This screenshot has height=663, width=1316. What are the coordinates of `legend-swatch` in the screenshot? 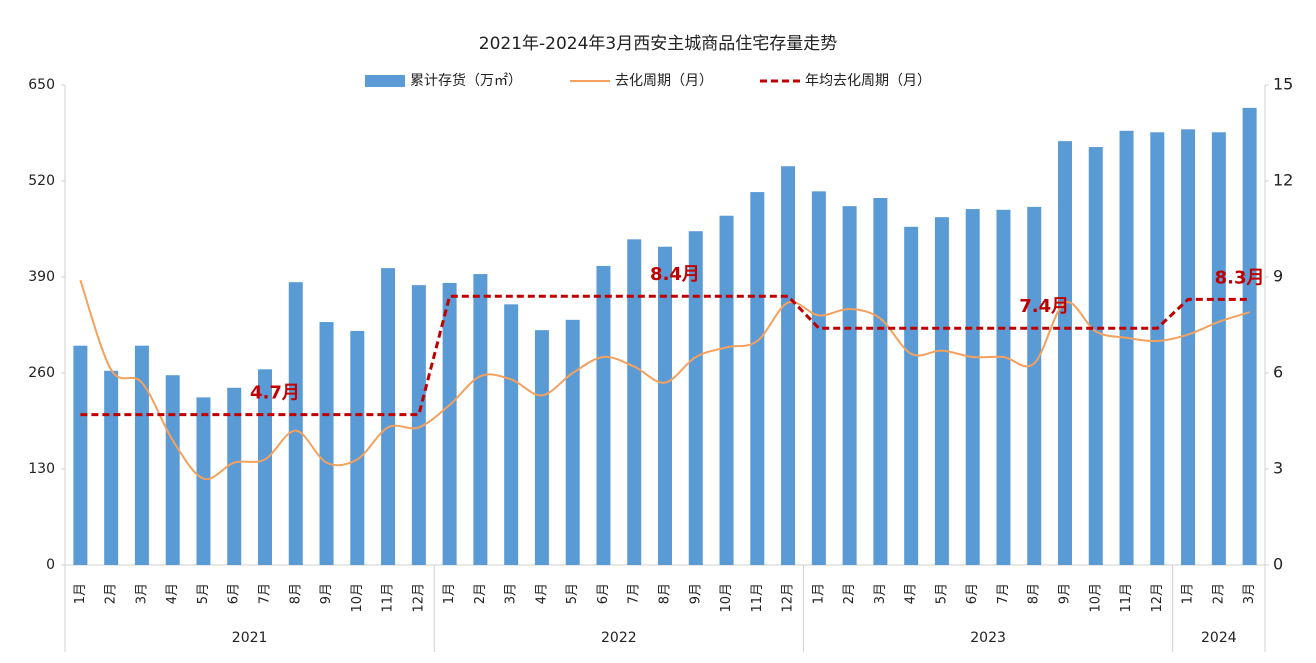 It's located at (385, 81).